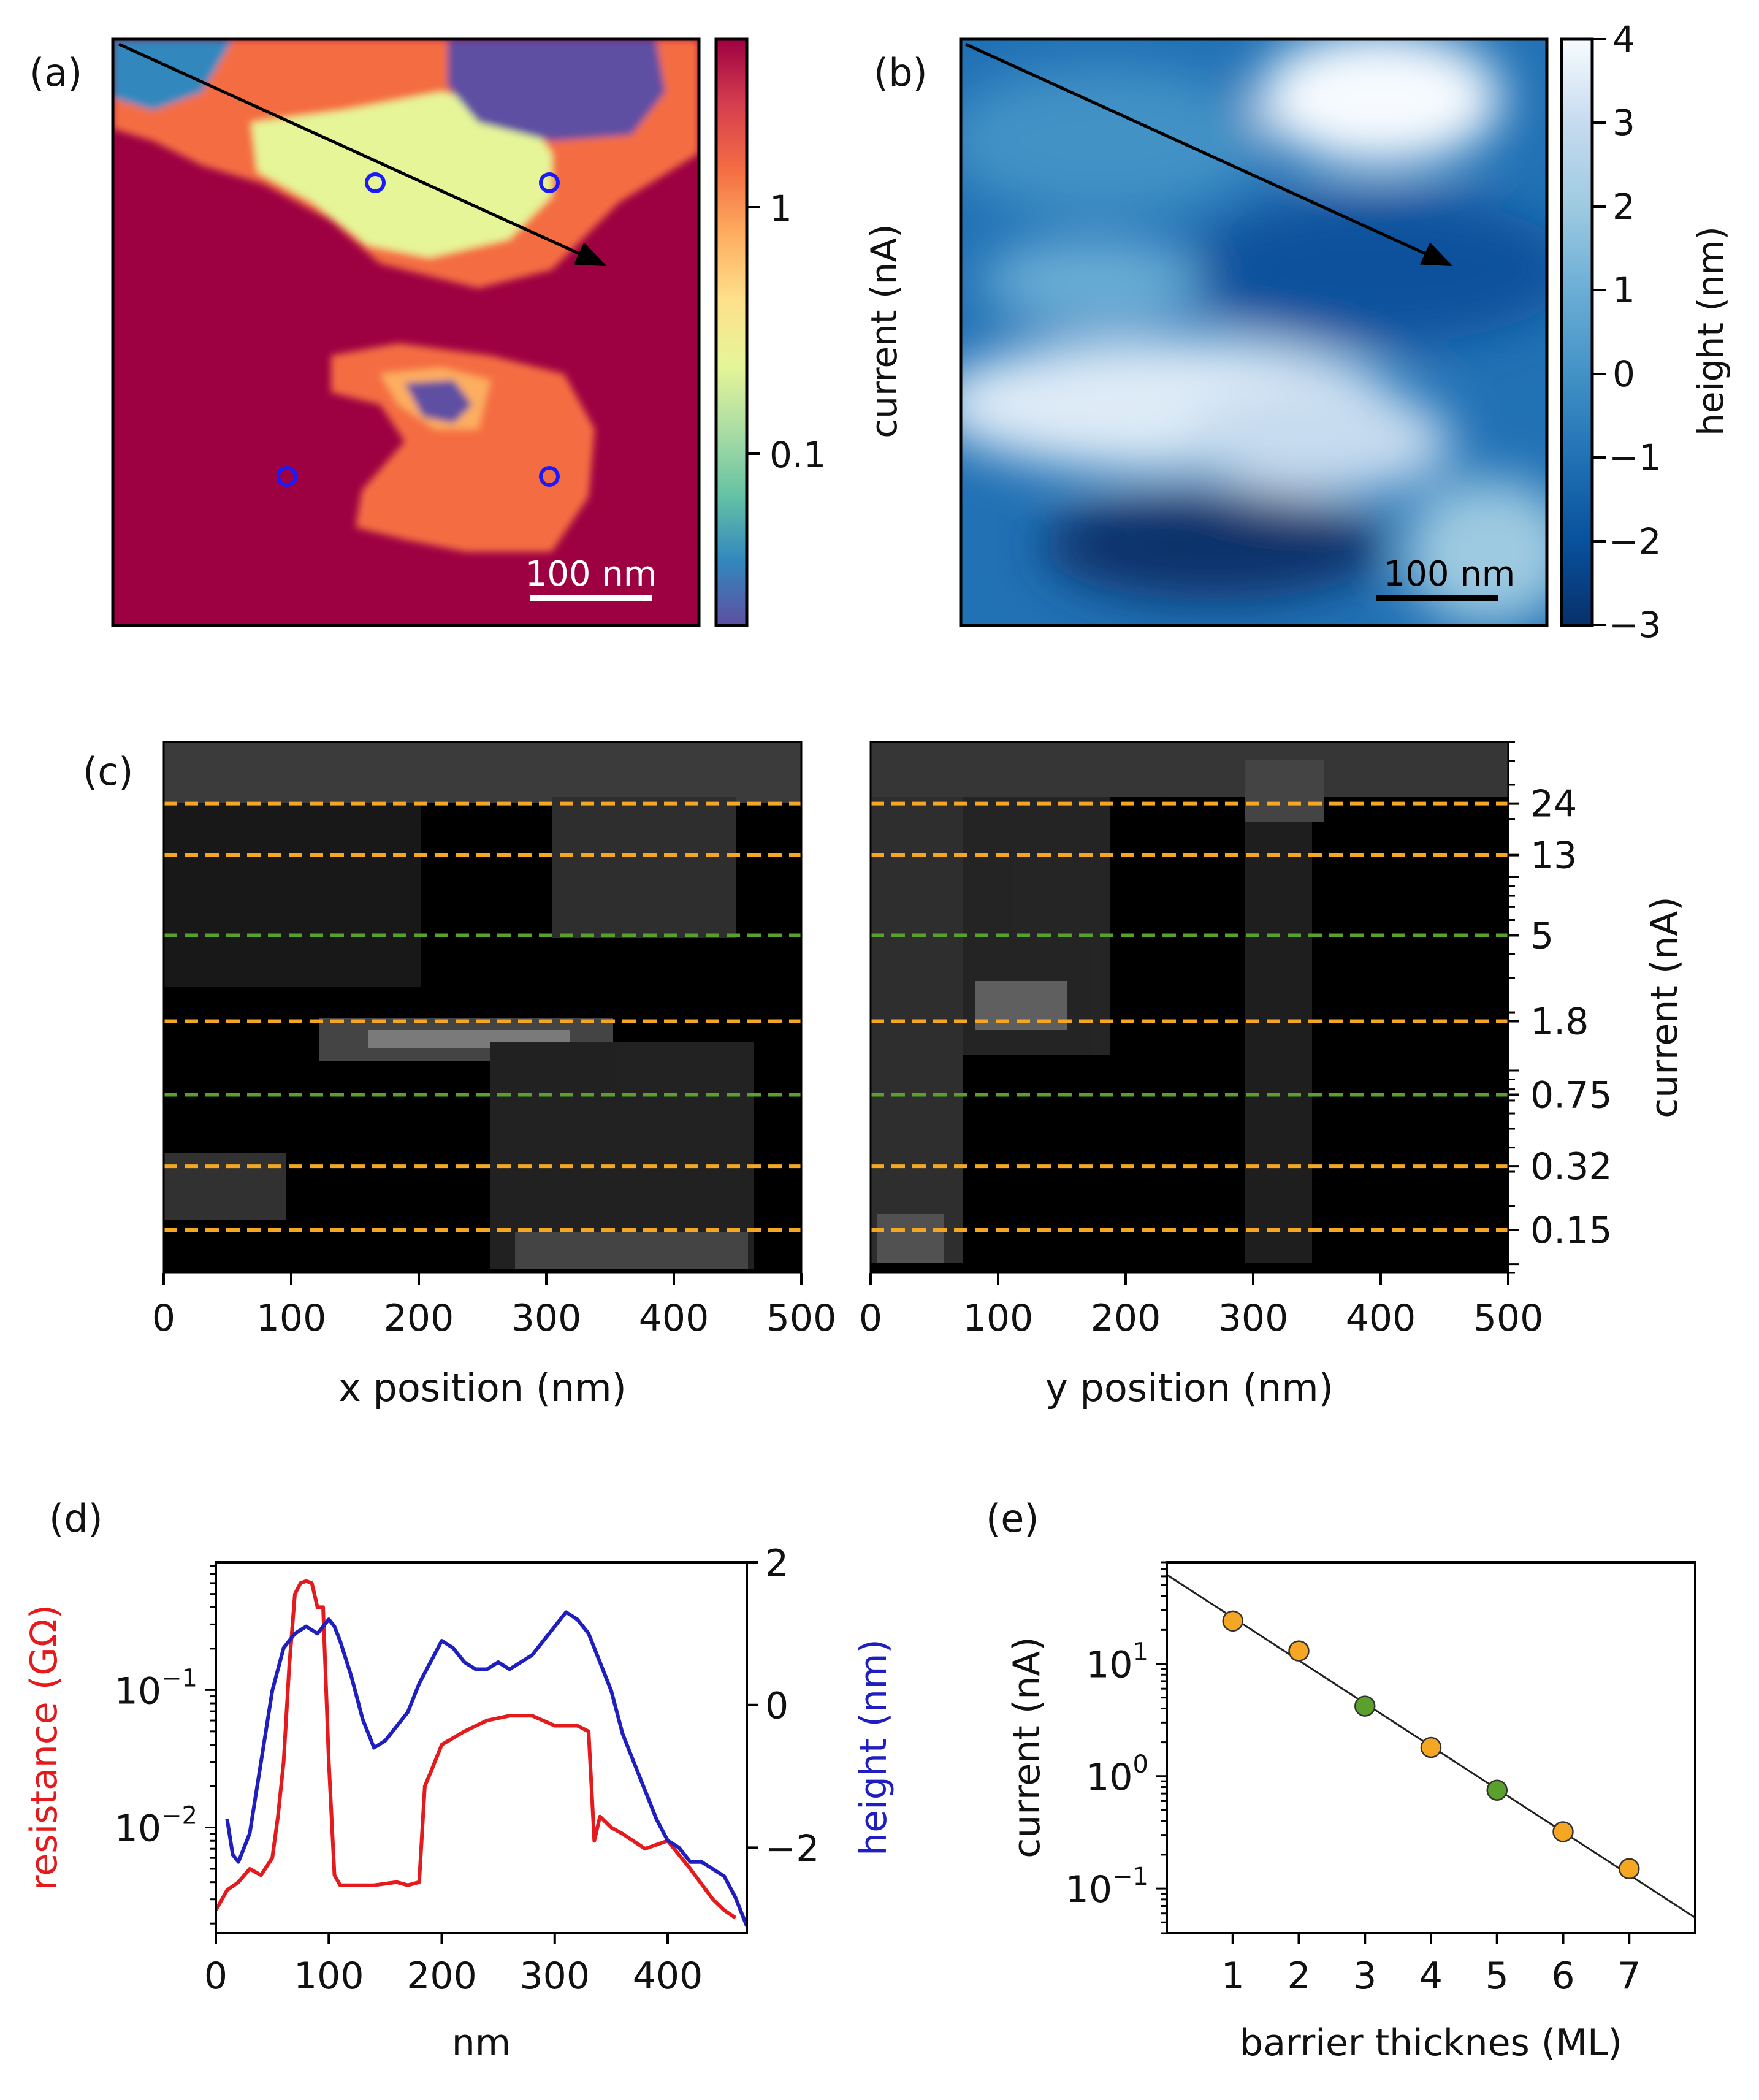 The width and height of the screenshot is (1759, 2100). I want to click on e-ytick-exponent: 0, so click(1140, 1765).